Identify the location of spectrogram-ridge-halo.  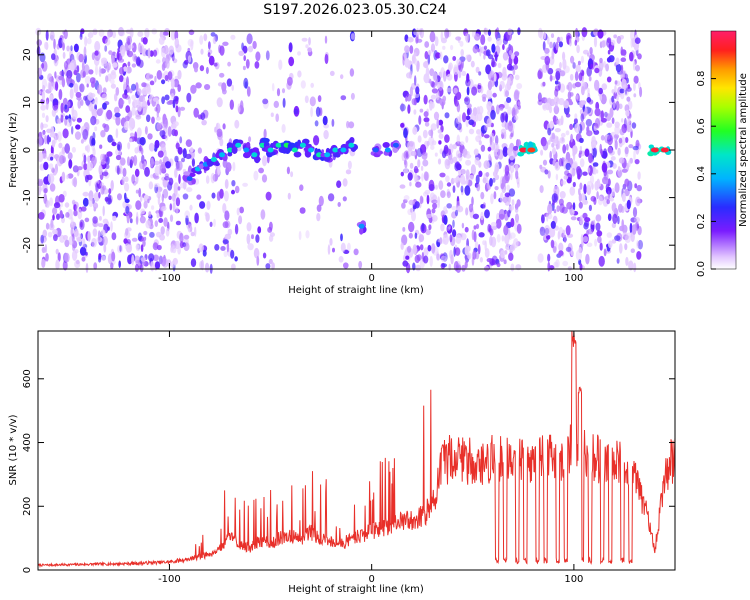
(386, 145).